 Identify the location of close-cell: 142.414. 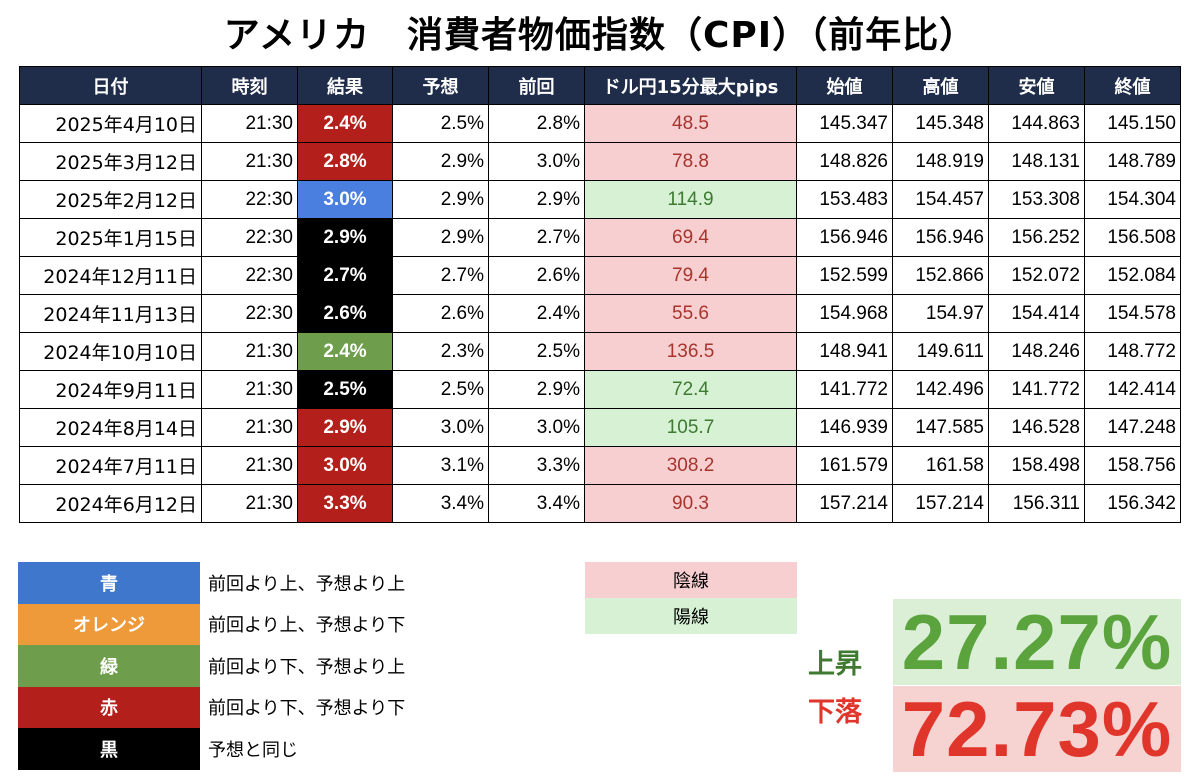
(1132, 389).